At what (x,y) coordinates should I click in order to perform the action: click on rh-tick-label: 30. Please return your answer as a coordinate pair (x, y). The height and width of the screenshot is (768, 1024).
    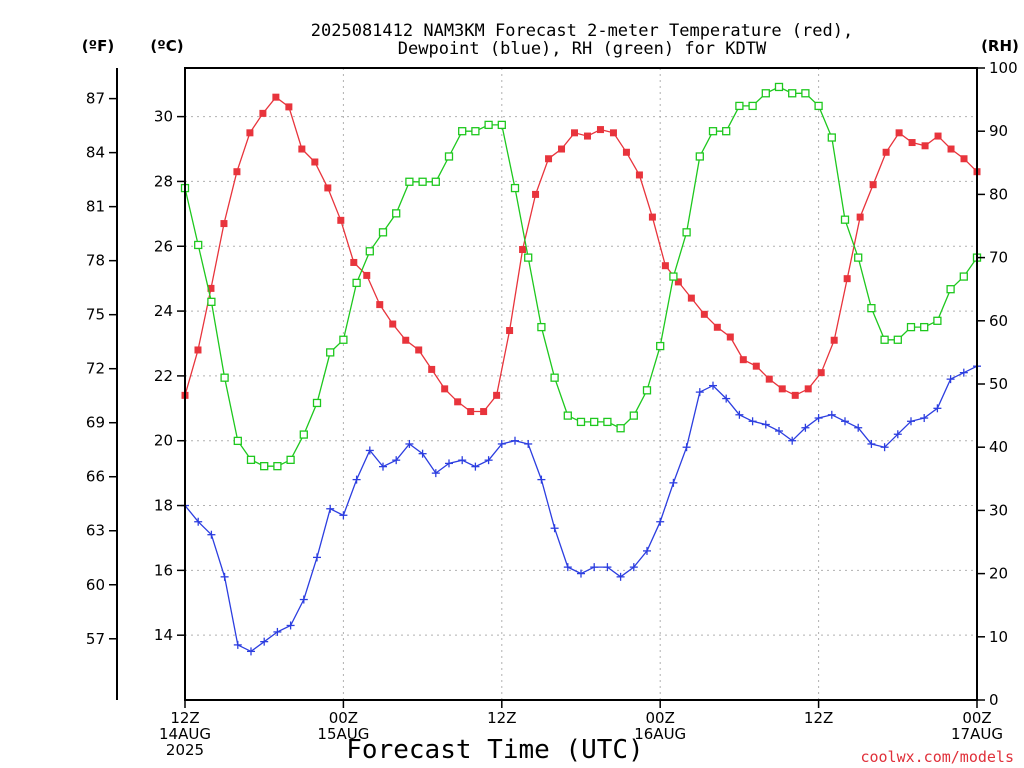
    Looking at the image, I should click on (998, 510).